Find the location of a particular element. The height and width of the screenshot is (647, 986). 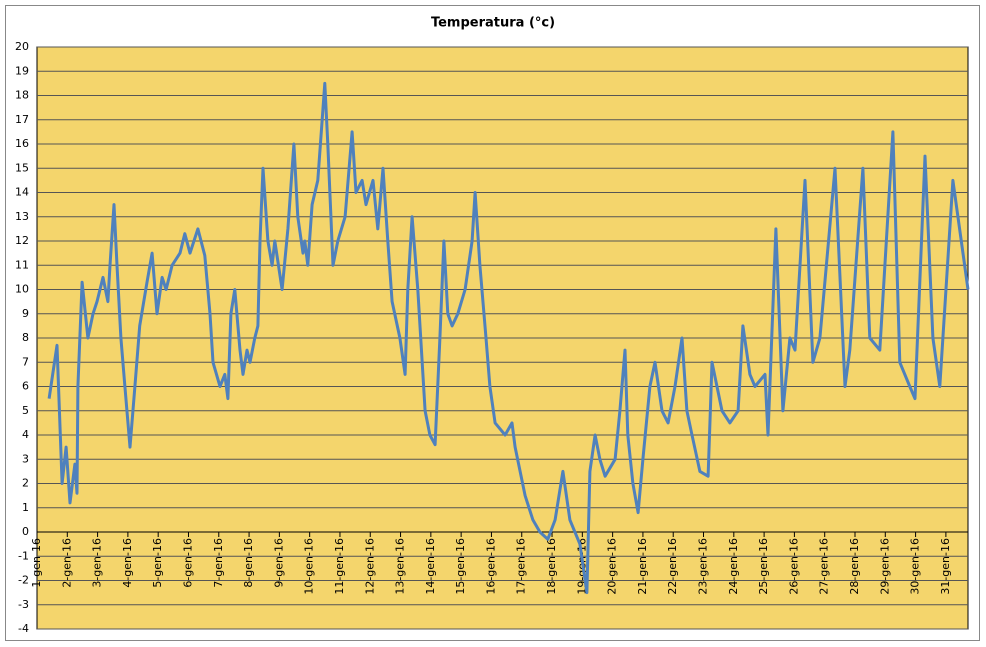

x-tick-label: 6-gen-16 is located at coordinates (187, 563).